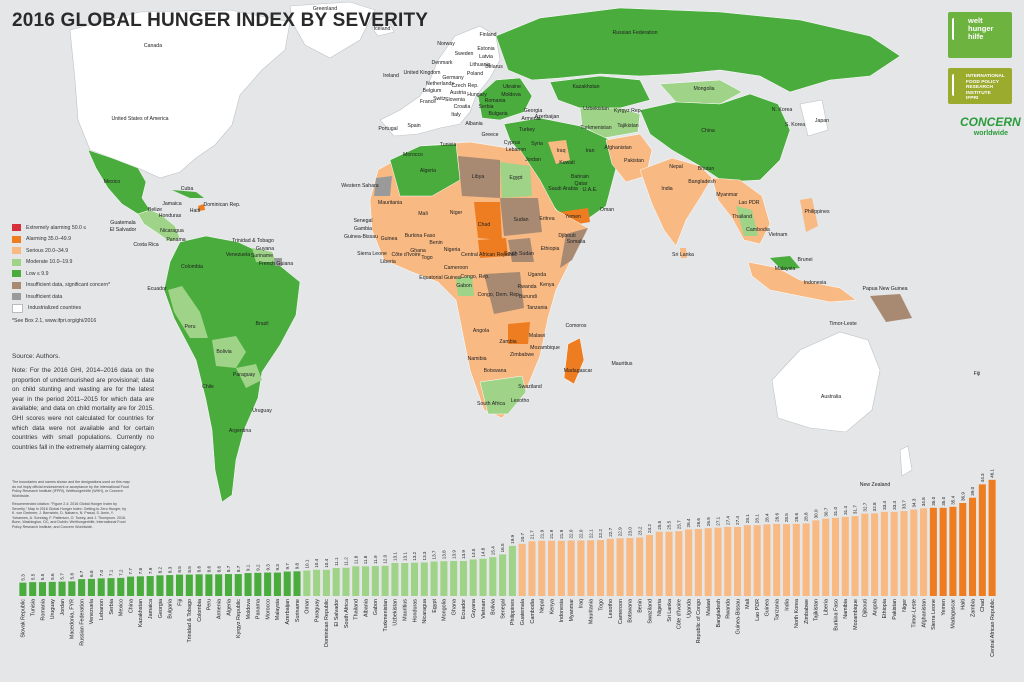  I want to click on philippines, so click(809, 215).